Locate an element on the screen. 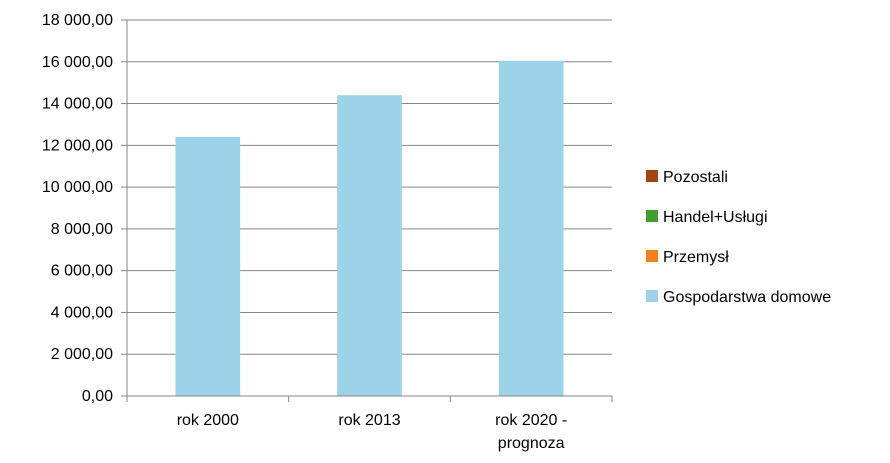 The width and height of the screenshot is (890, 463). x-tick-label: rok 2000 is located at coordinates (208, 420).